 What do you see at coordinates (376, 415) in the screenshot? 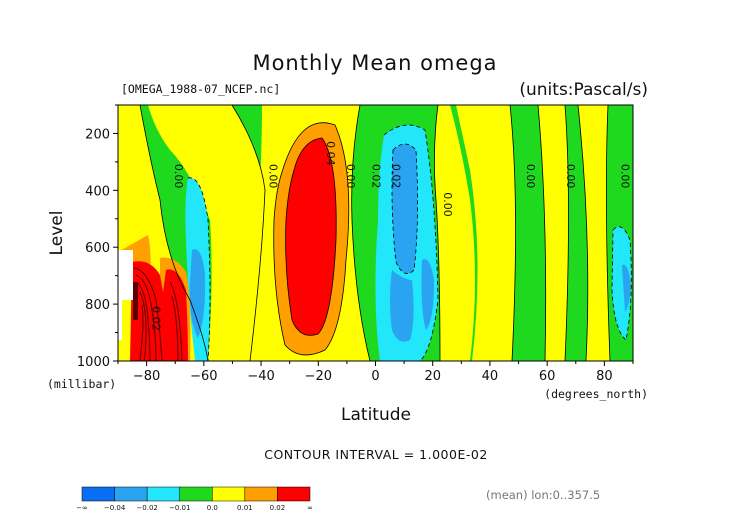
I see `x-axis-title: Latitude` at bounding box center [376, 415].